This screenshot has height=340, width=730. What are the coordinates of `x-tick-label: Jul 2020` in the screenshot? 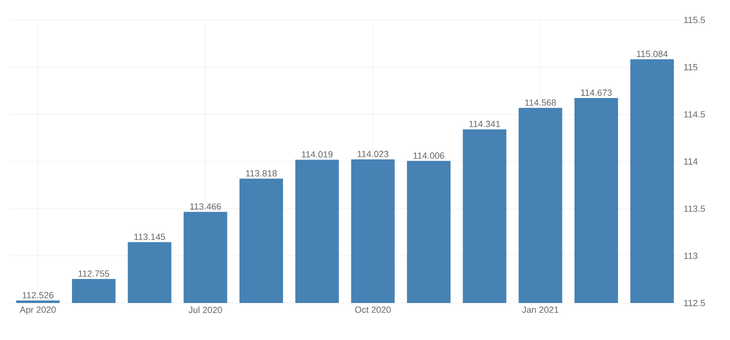 It's located at (205, 310).